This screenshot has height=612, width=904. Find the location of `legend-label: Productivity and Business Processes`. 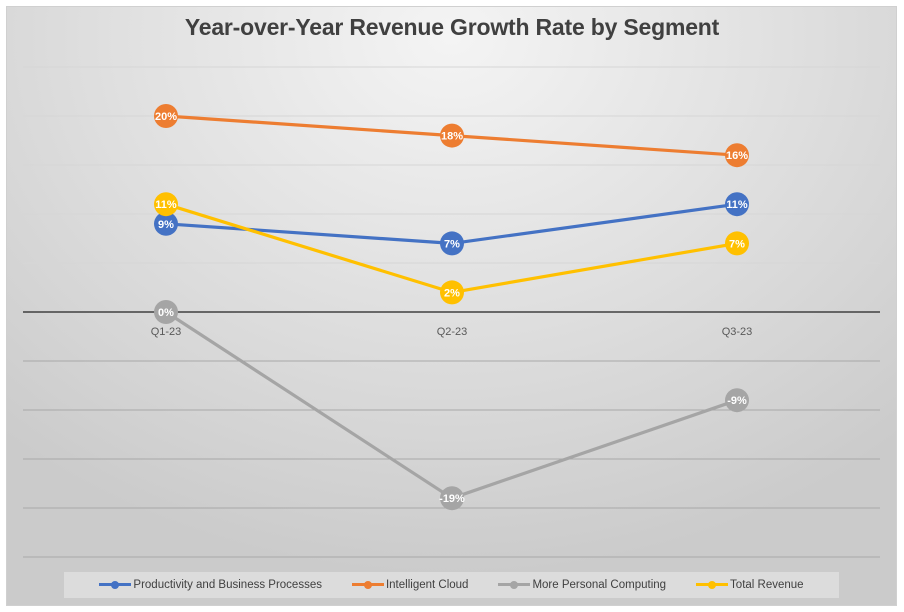

legend-label: Productivity and Business Processes is located at coordinates (227, 585).